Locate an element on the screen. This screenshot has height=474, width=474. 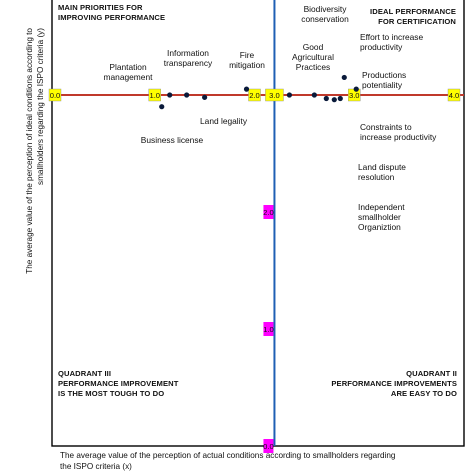
x-tick-label: 4.0 is located at coordinates (454, 95).